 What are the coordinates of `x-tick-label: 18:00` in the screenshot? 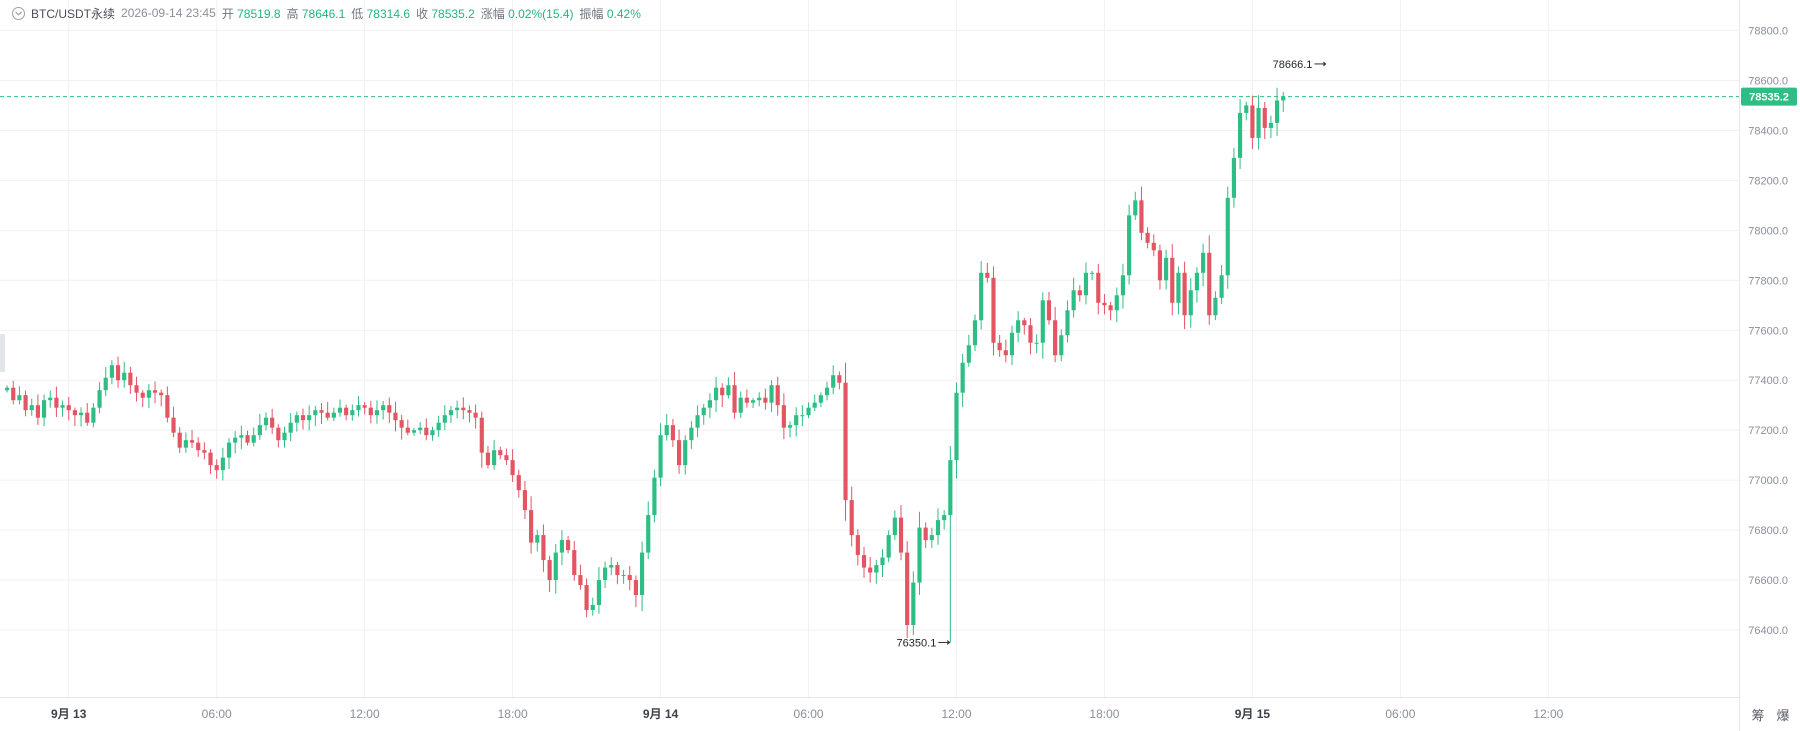 It's located at (1104, 714).